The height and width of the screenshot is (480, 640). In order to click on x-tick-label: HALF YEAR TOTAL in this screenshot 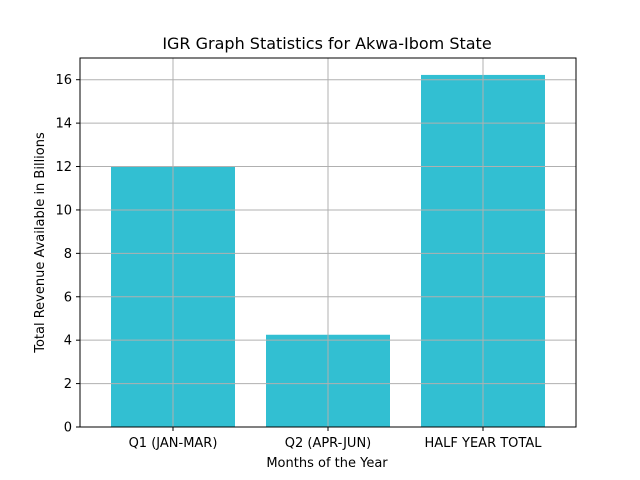, I will do `click(484, 443)`.